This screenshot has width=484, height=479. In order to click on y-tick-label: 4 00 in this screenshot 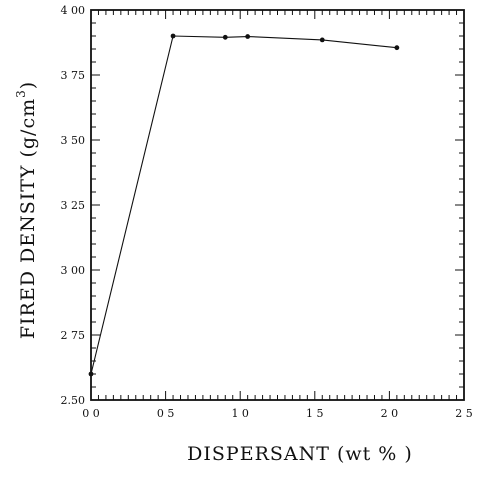, I will do `click(73, 10)`.